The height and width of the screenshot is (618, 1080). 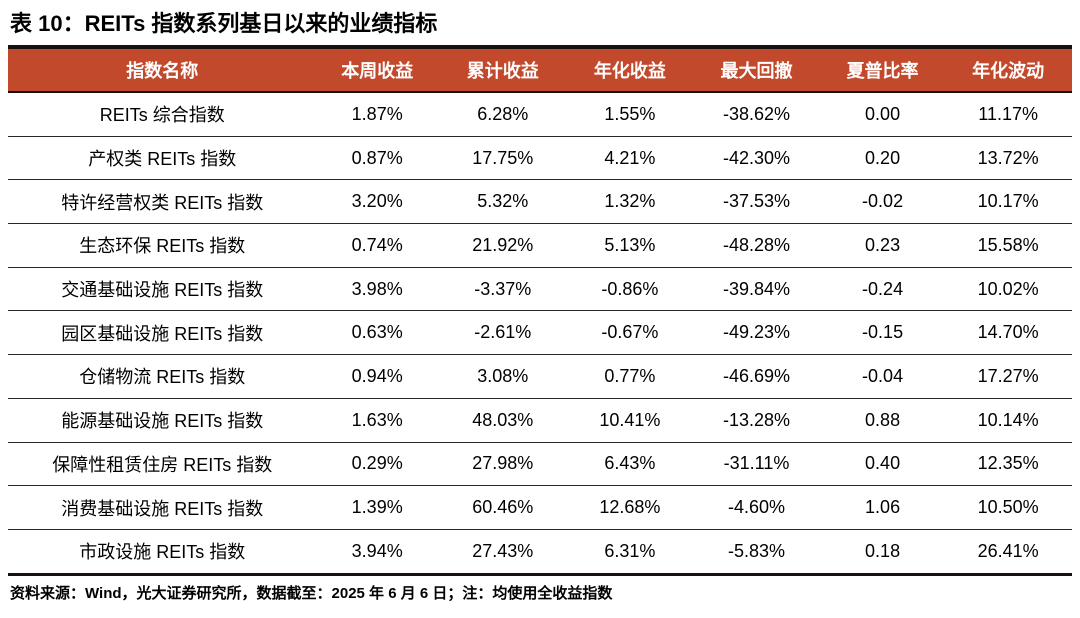 I want to click on column-header: 累计收益, so click(x=502, y=70).